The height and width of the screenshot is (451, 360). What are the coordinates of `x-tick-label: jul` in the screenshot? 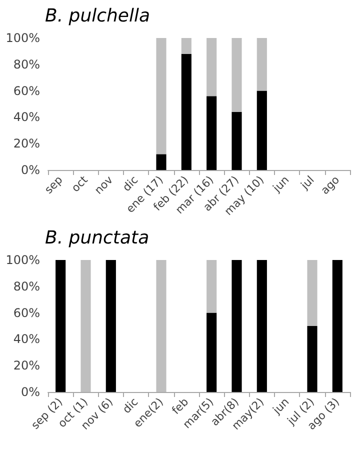 It's located at (307, 183).